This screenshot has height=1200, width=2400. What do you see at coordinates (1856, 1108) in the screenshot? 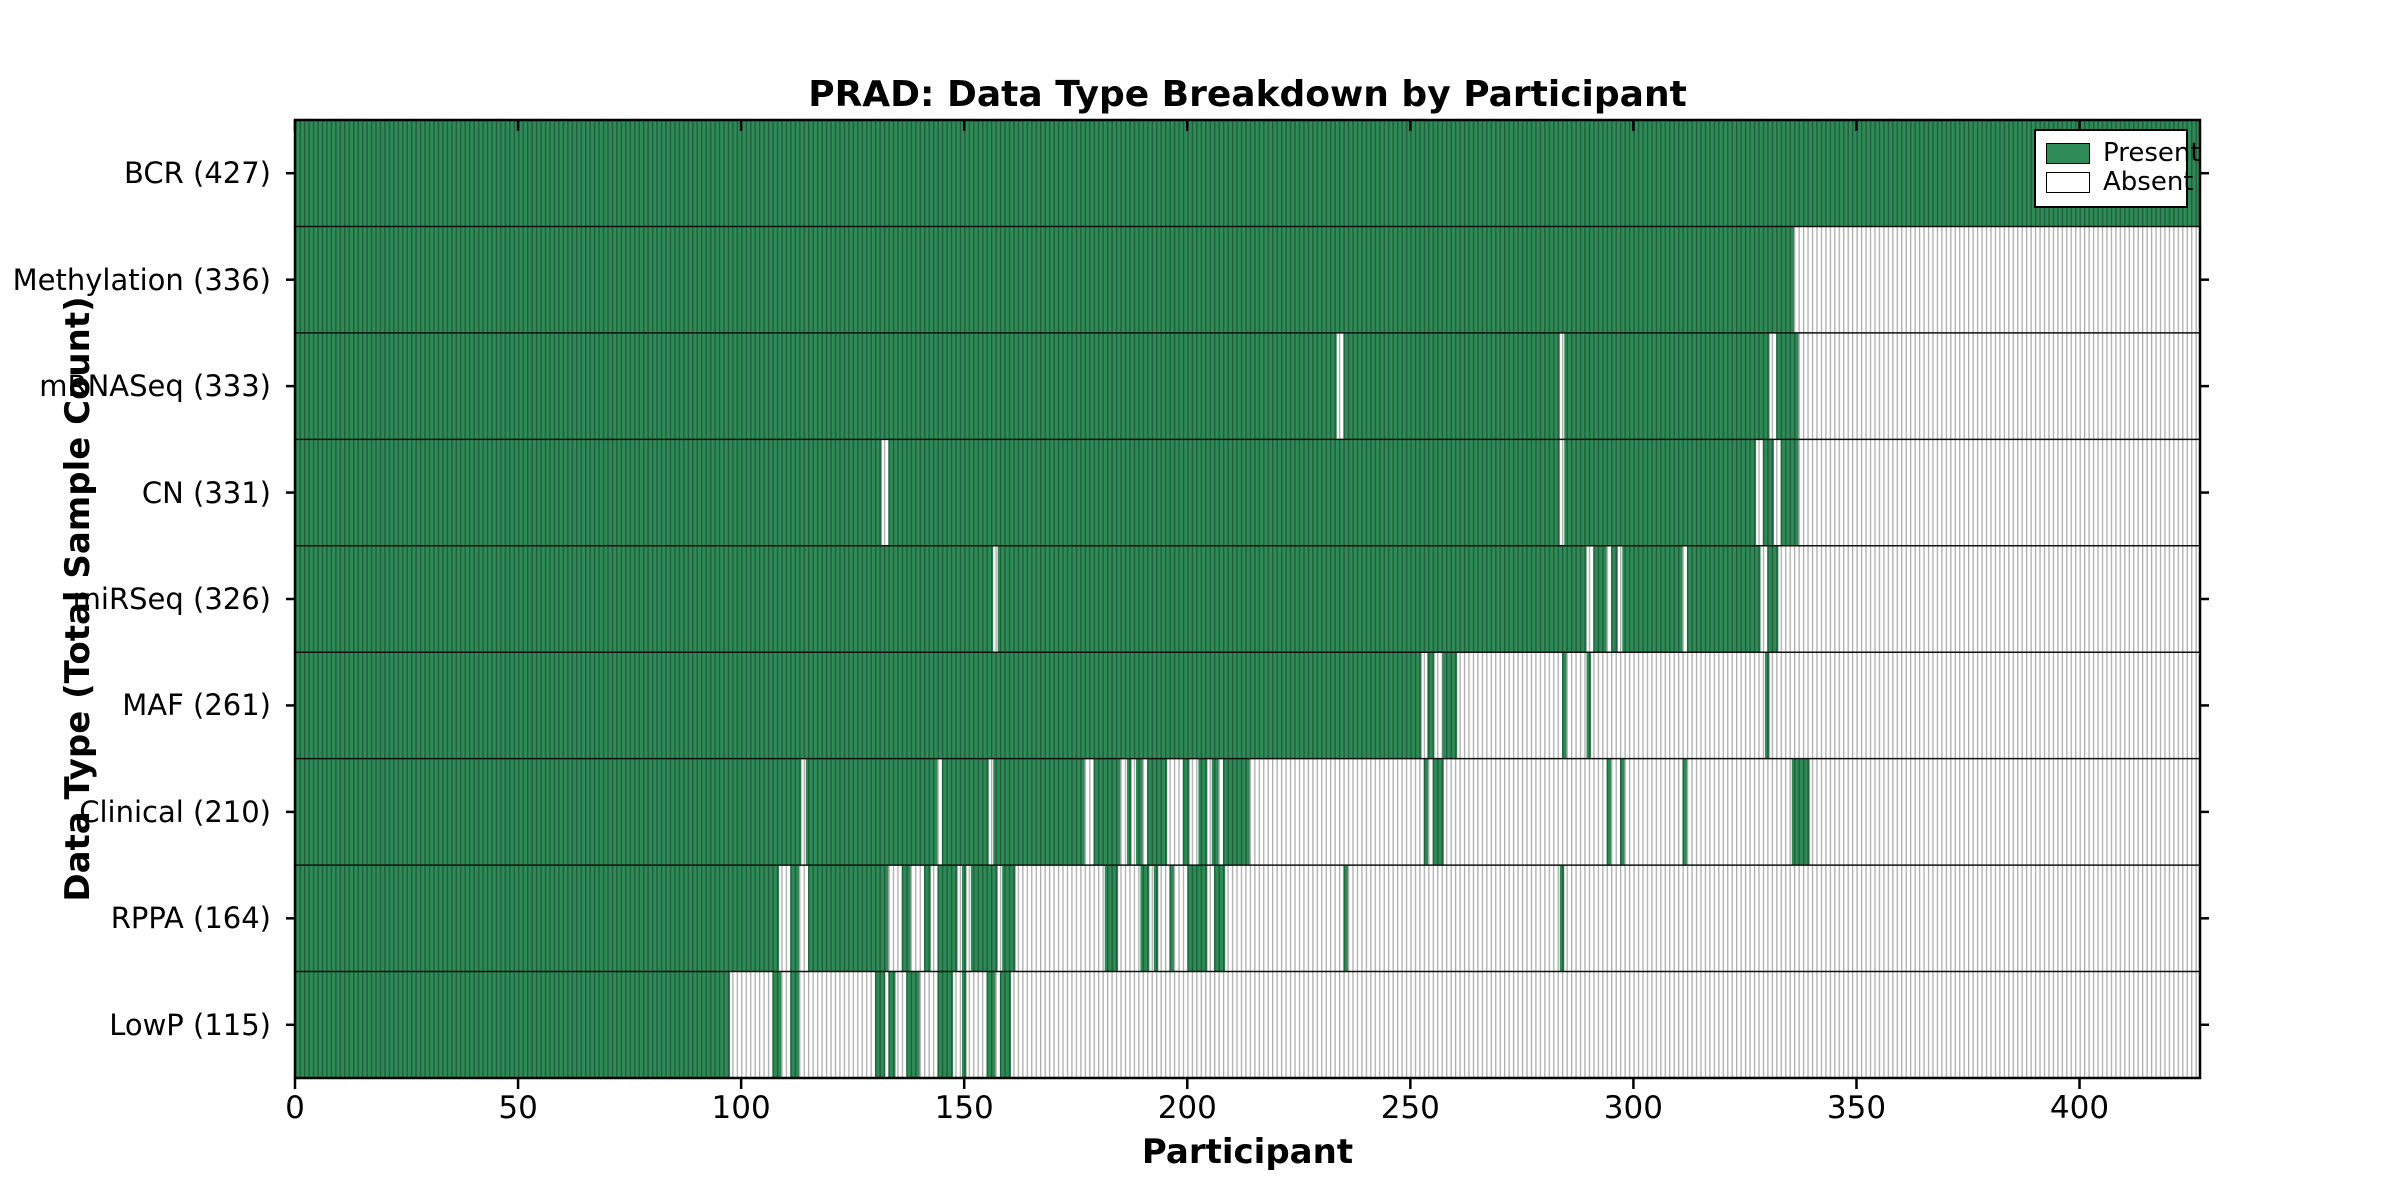
I see `x-tick-label: 350` at bounding box center [1856, 1108].